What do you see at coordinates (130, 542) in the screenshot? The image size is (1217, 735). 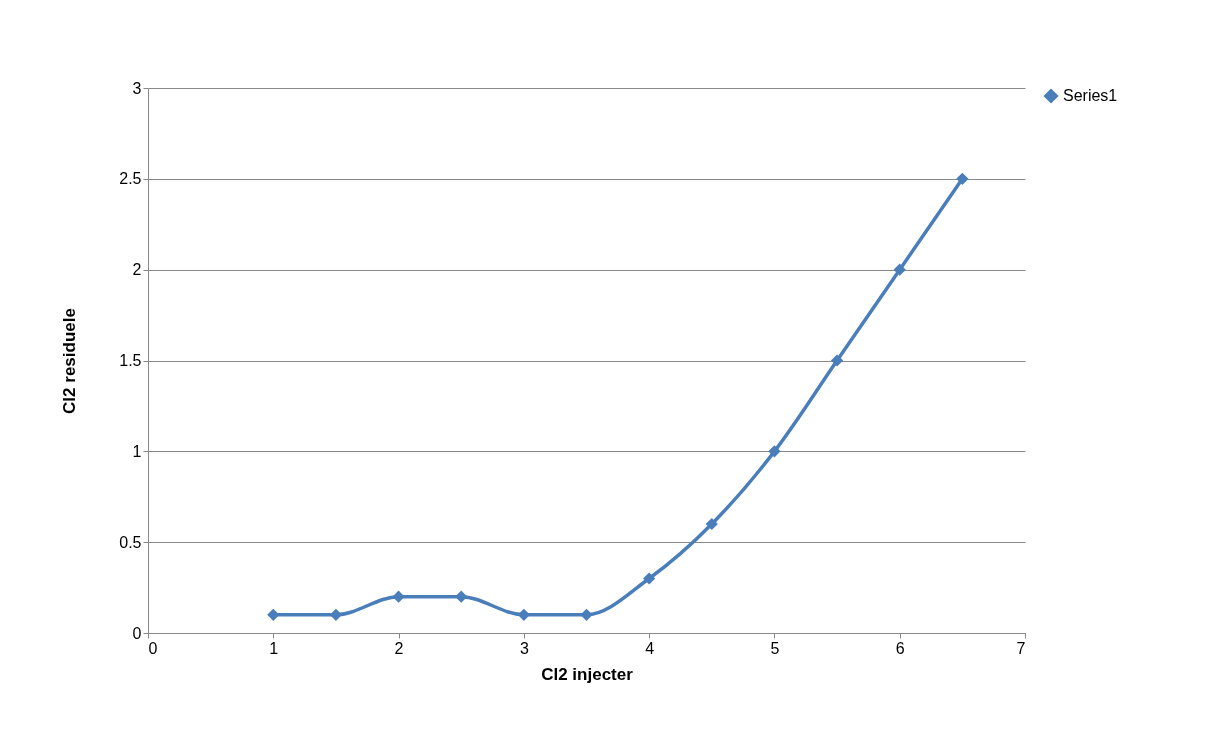 I see `y-tick-label: 0.5` at bounding box center [130, 542].